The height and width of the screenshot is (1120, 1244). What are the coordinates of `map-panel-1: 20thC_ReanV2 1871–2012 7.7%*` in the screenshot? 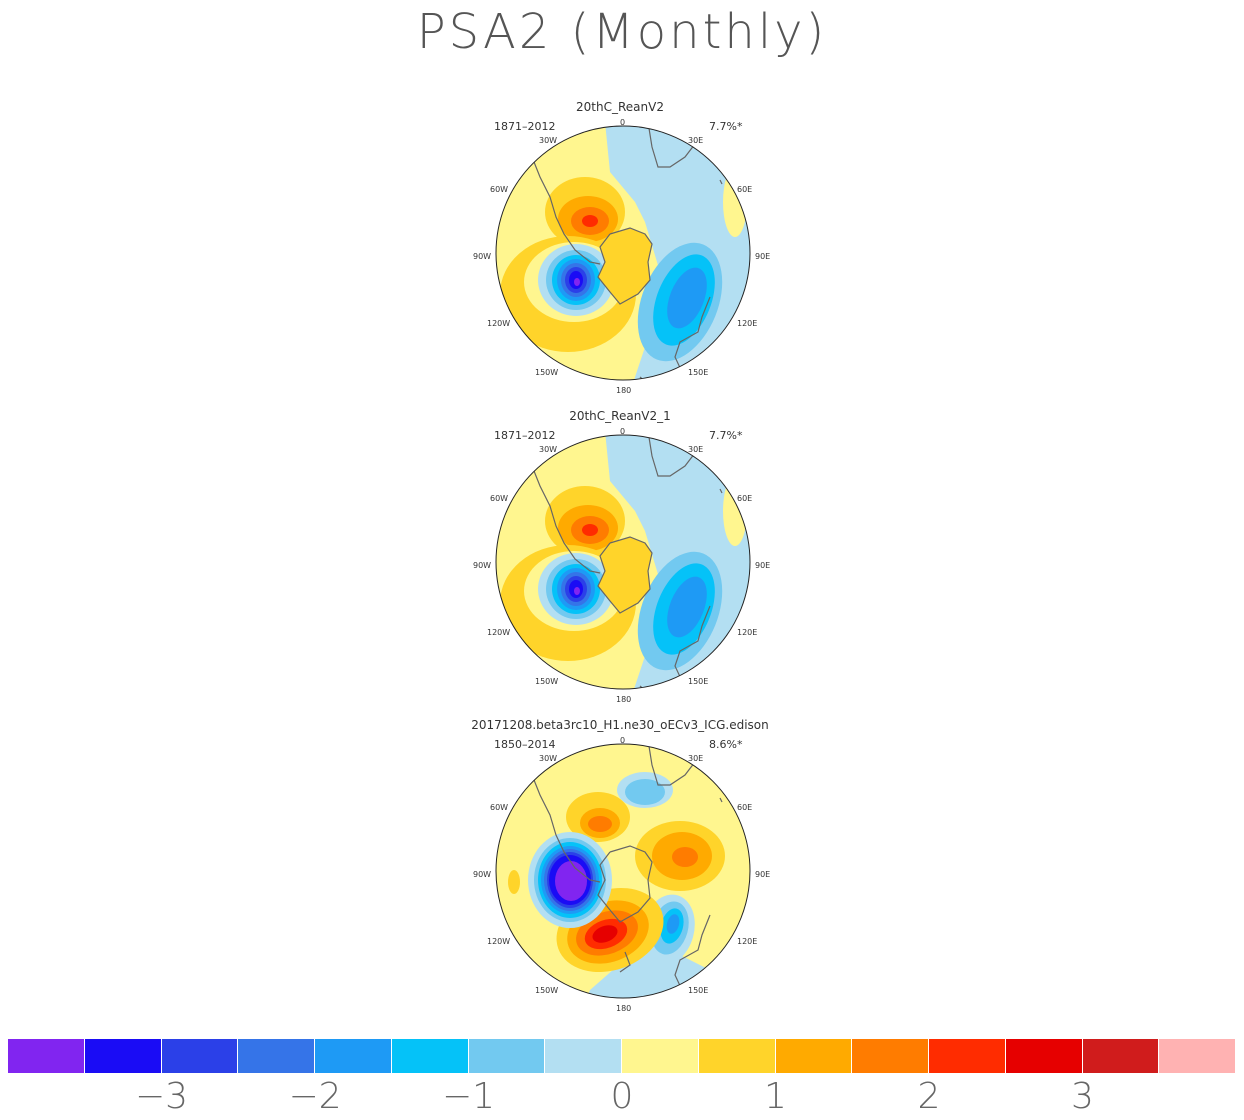 It's located at (620, 261).